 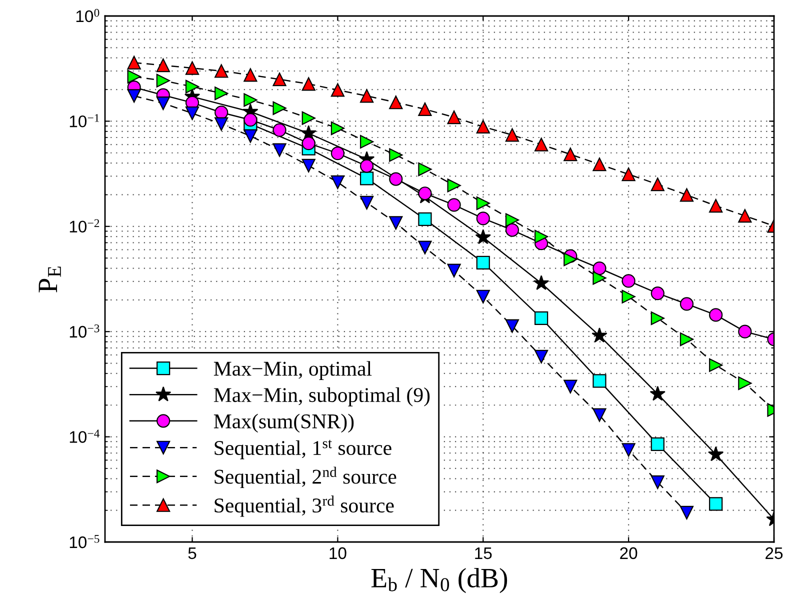 I want to click on x-tick-label: 20, so click(x=629, y=553).